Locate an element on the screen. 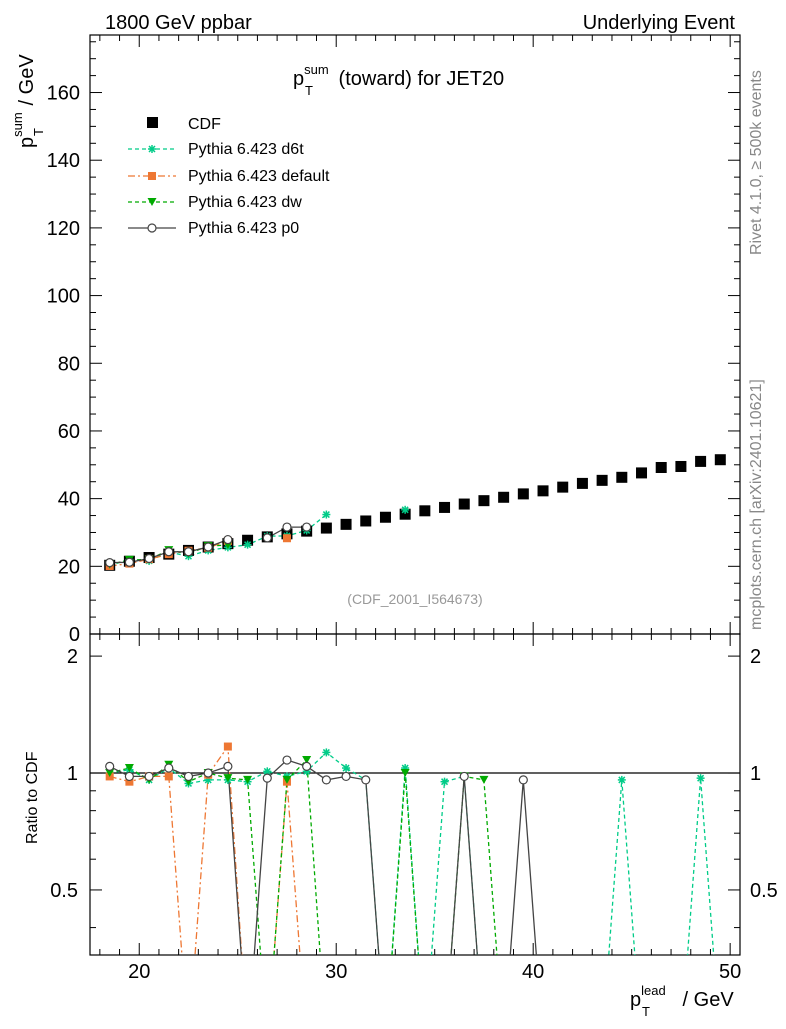 The height and width of the screenshot is (1029, 786). analysis-watermark: (CDF_2001_I564673) is located at coordinates (414, 599).